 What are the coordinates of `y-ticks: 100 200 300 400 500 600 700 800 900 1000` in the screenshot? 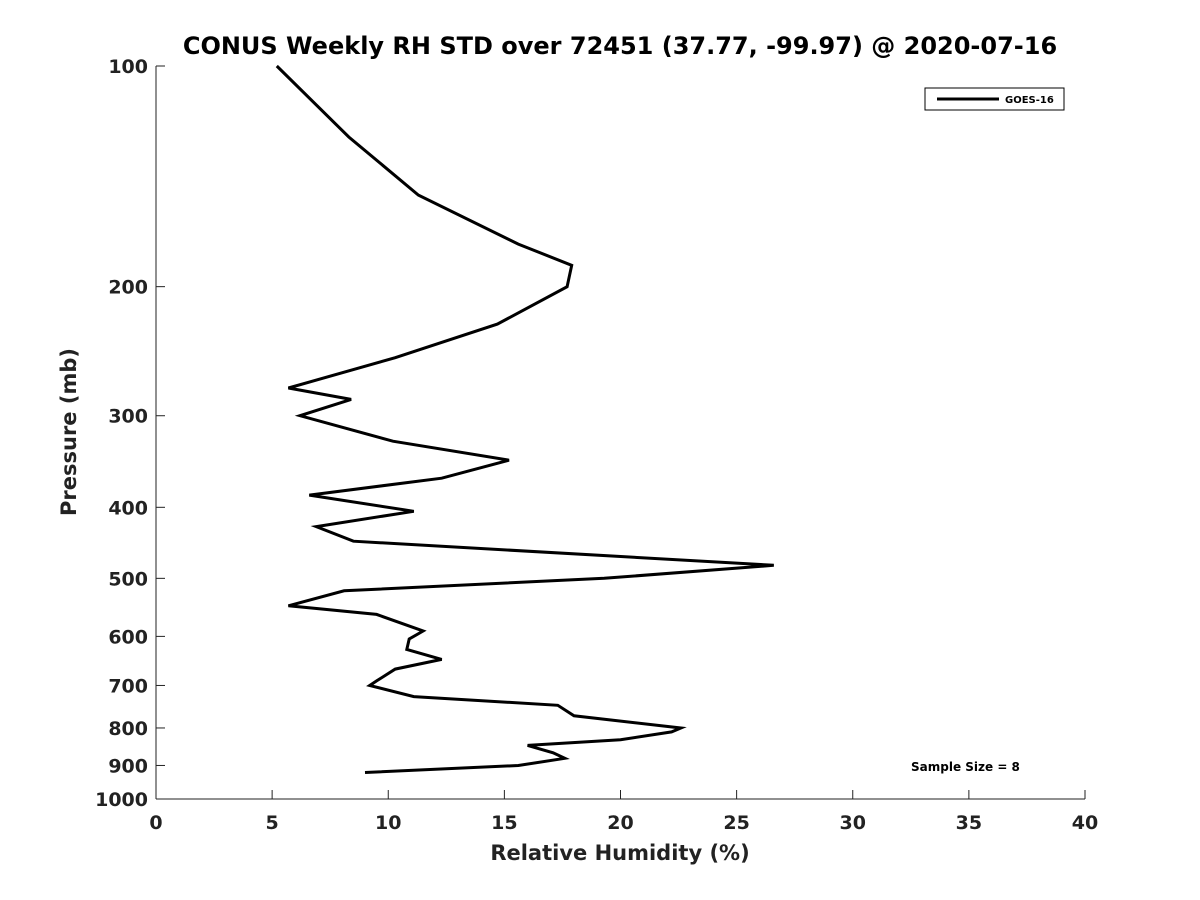 It's located at (130, 433).